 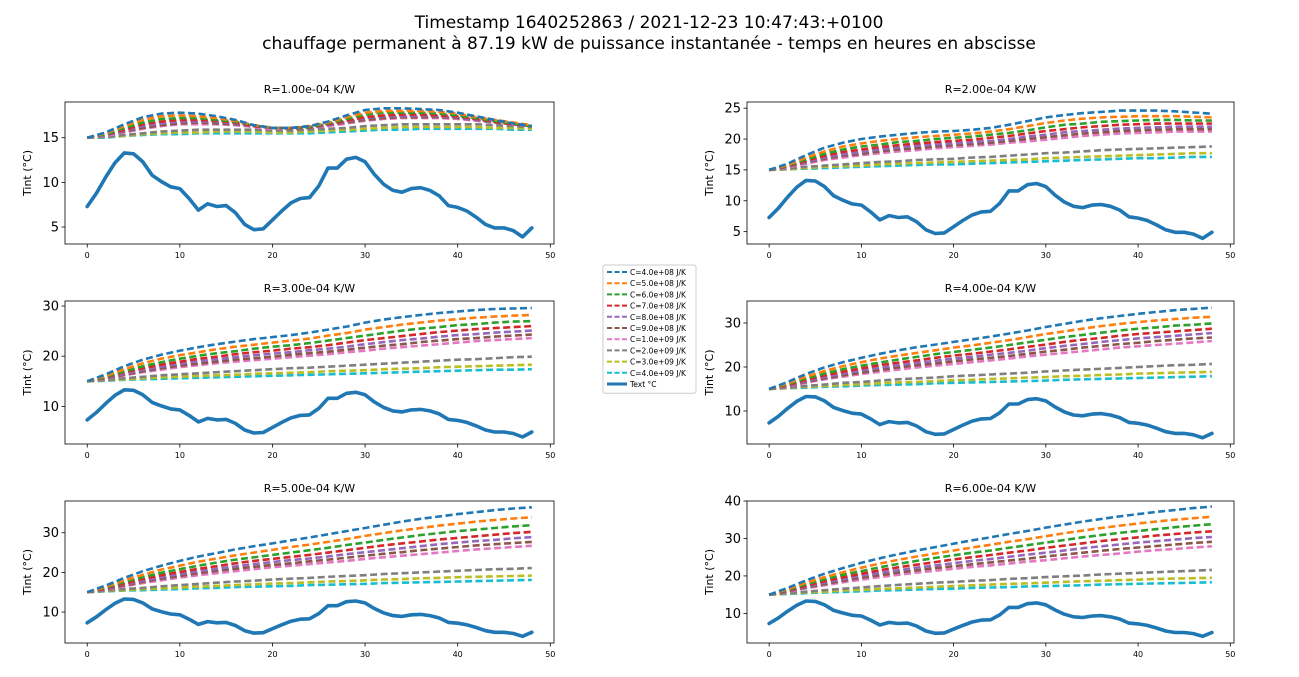 What do you see at coordinates (732, 109) in the screenshot?
I see `y-tick-label: 25` at bounding box center [732, 109].